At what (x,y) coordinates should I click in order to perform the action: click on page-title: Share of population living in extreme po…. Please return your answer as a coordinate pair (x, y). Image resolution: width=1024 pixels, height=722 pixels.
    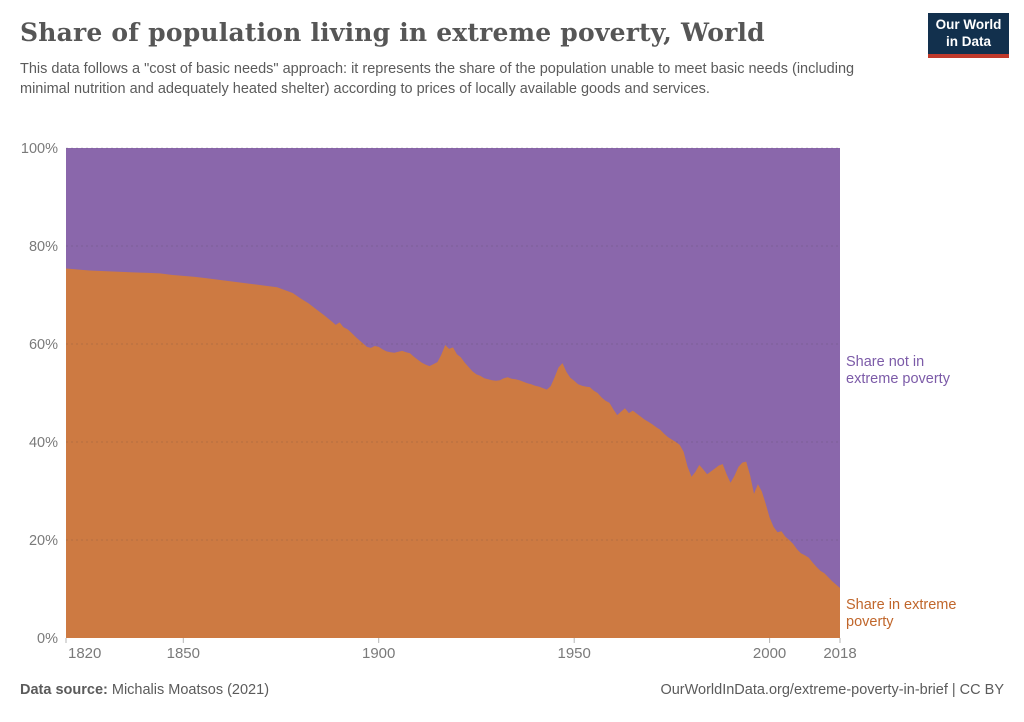
    Looking at the image, I should click on (392, 32).